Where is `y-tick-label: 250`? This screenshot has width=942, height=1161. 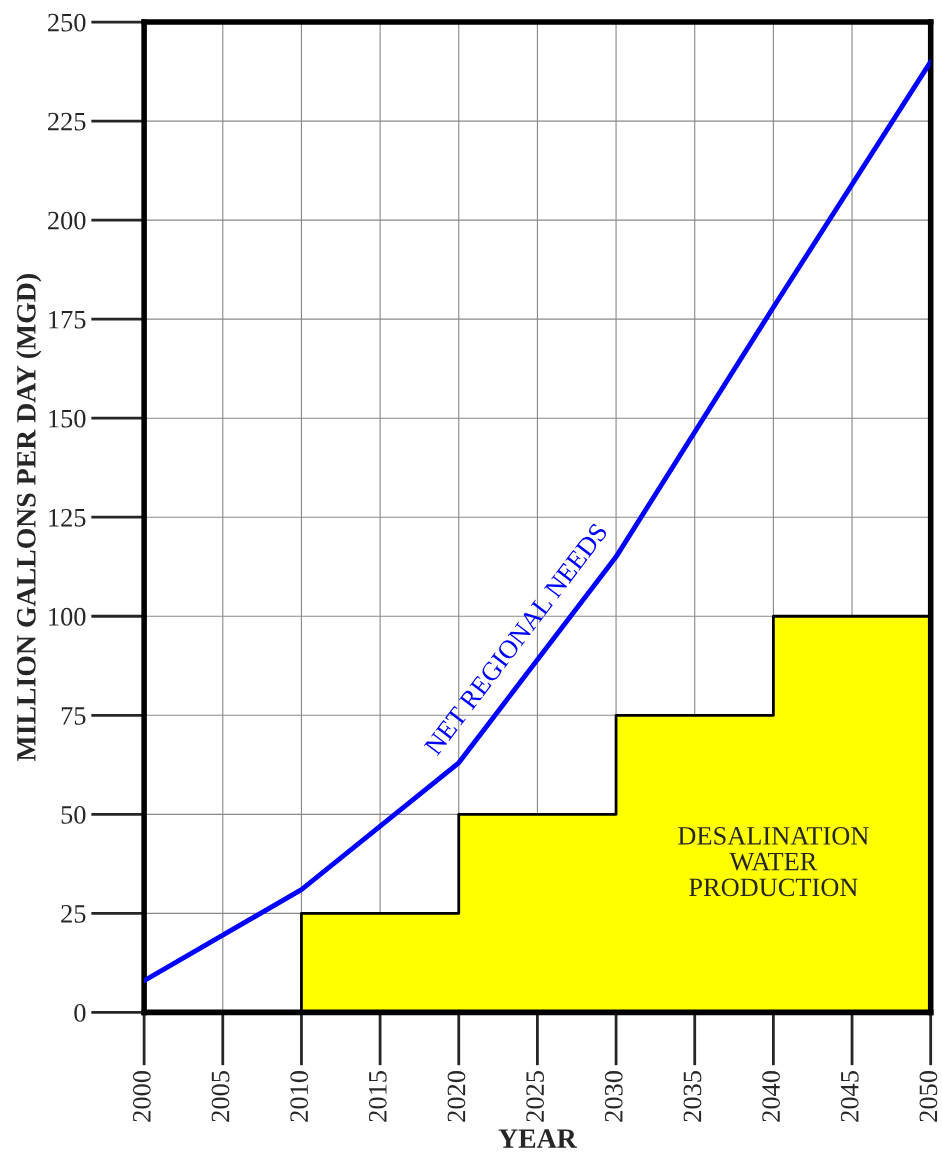
y-tick-label: 250 is located at coordinates (67, 22).